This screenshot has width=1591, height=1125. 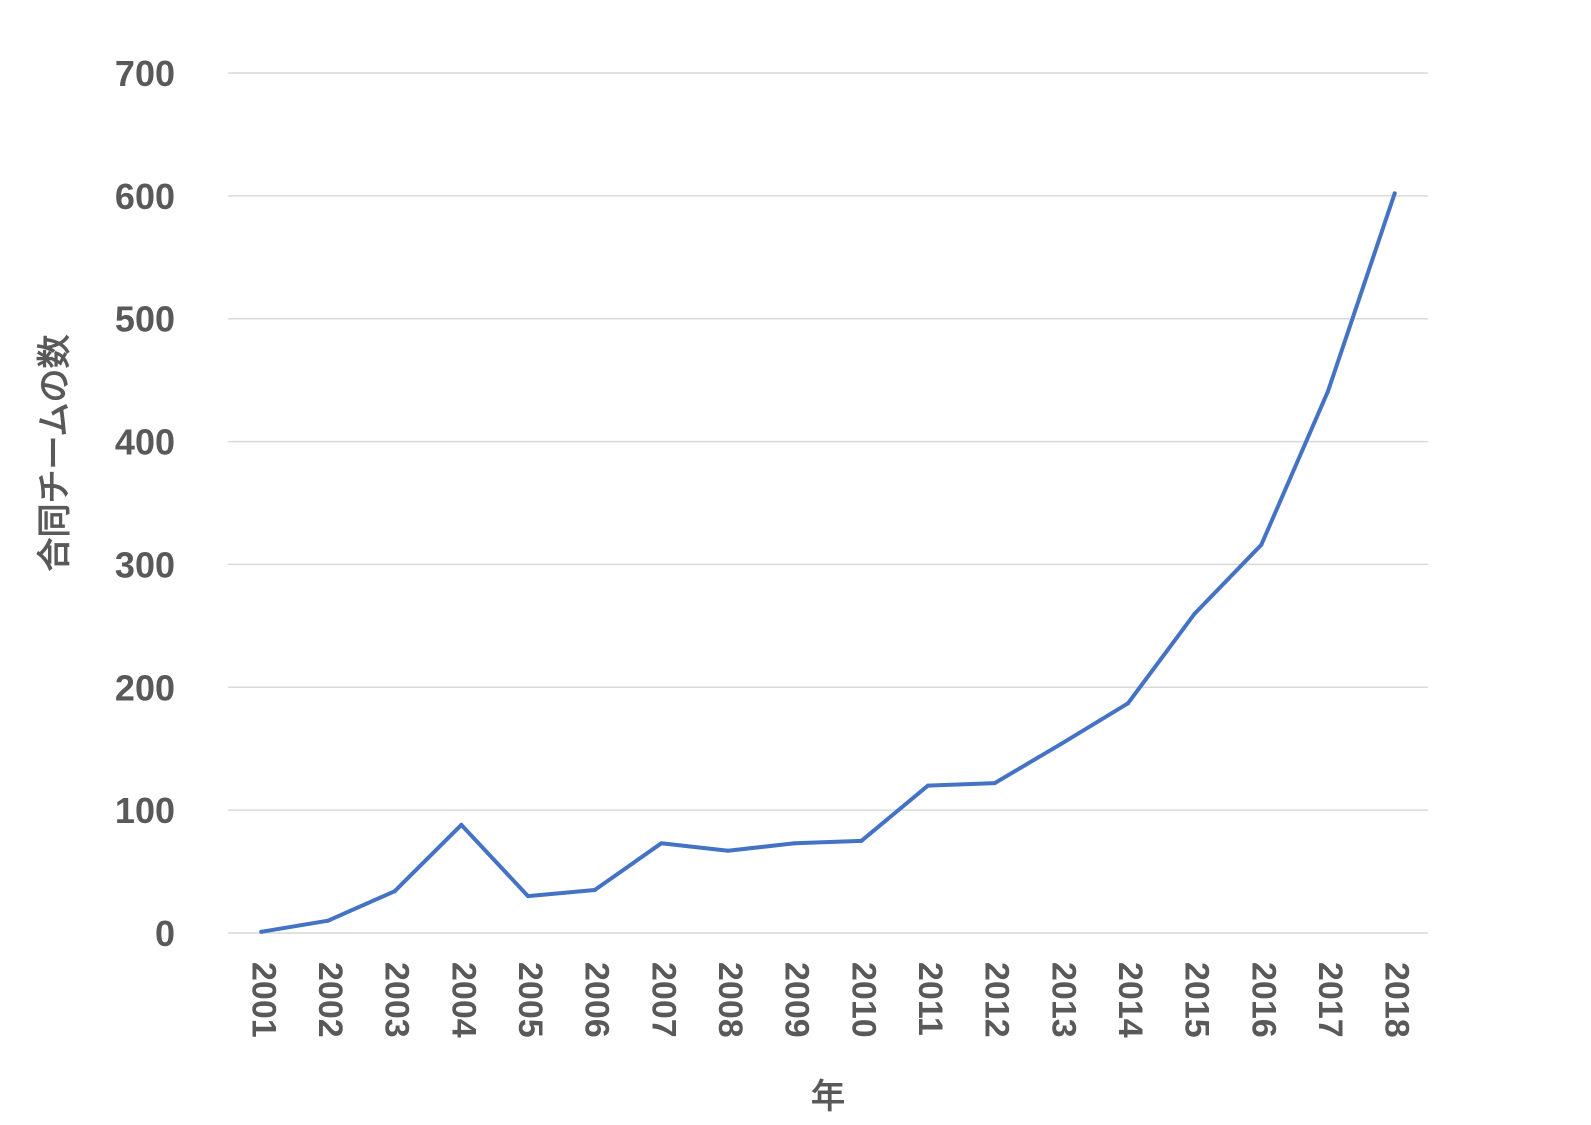 I want to click on y-tick-label: 200, so click(x=145, y=687).